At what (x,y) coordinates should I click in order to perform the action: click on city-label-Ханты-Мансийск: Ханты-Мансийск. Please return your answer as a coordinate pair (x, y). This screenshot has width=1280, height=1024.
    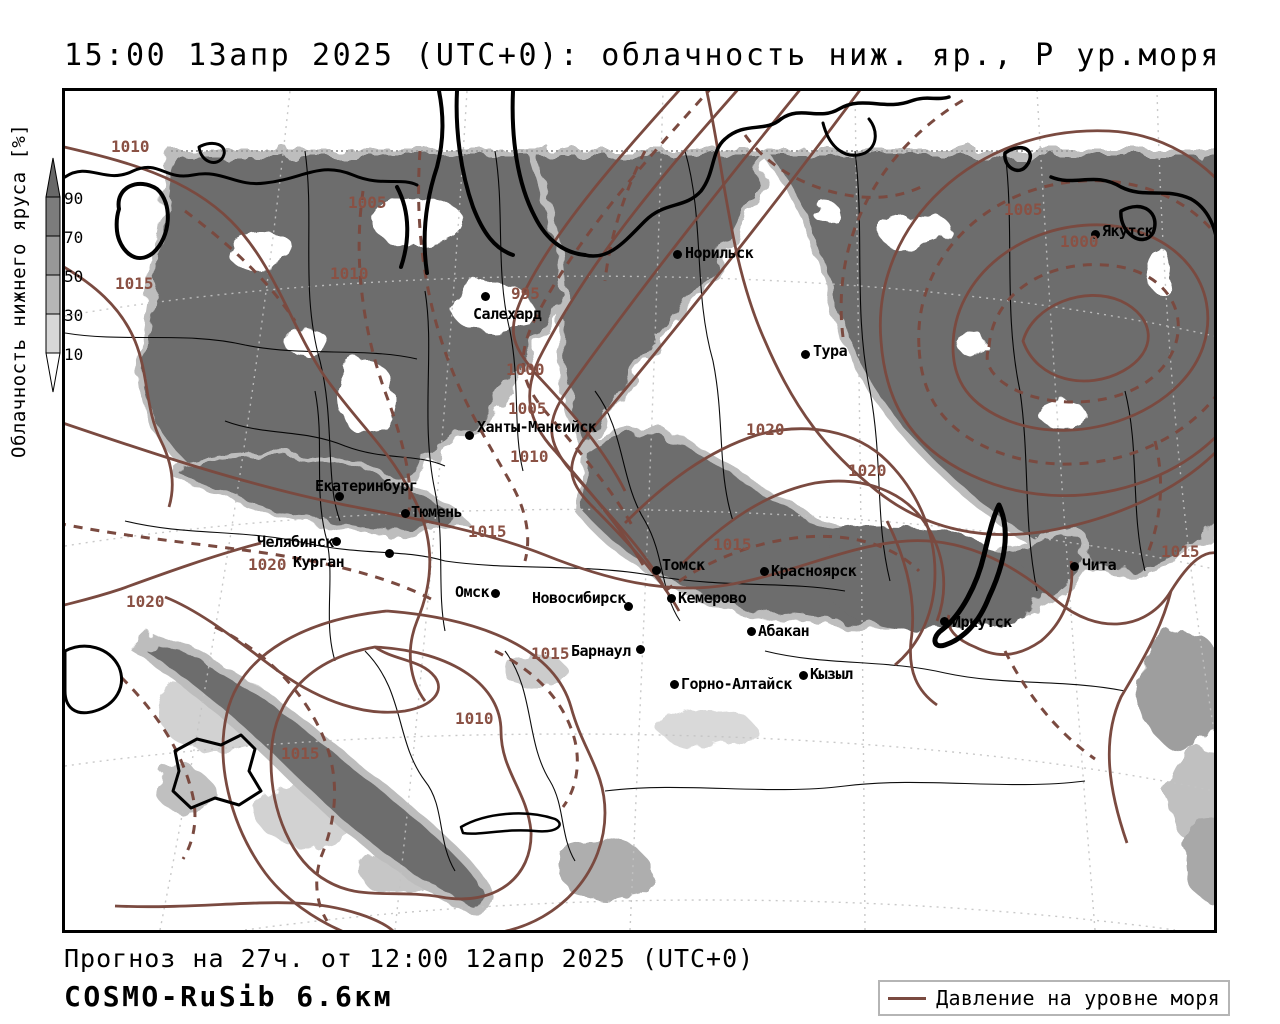
    Looking at the image, I should click on (537, 427).